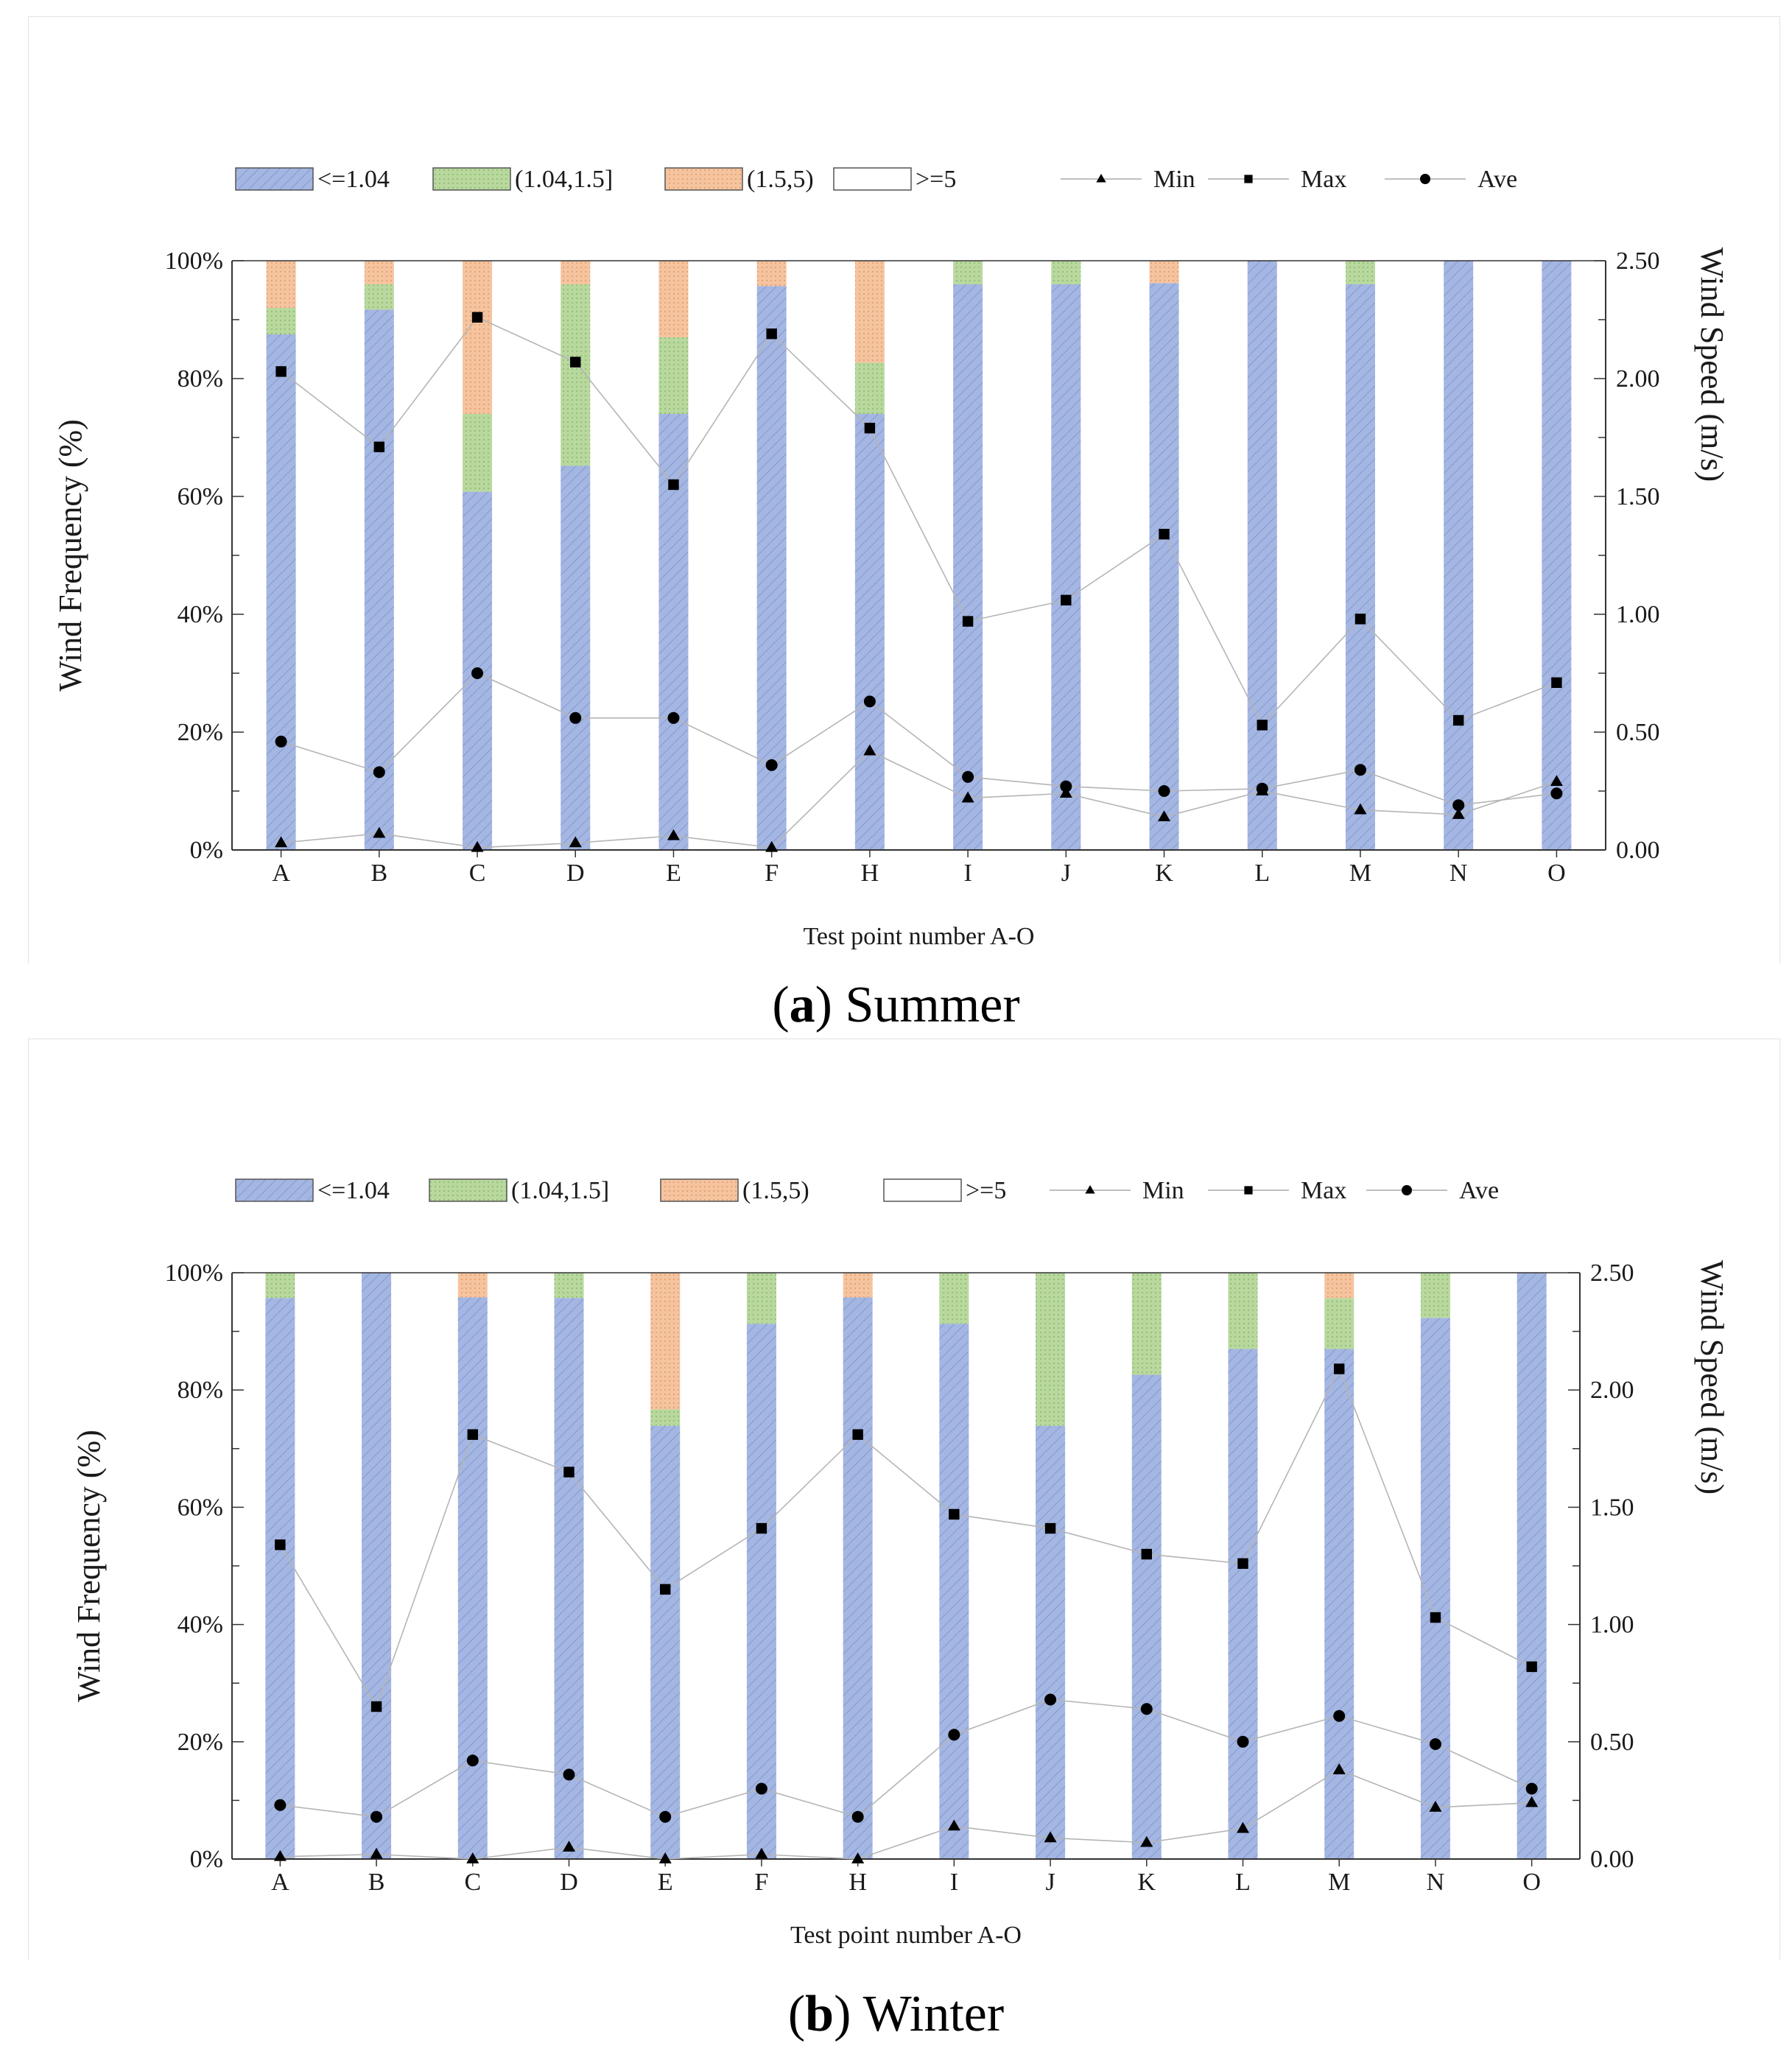  What do you see at coordinates (673, 485) in the screenshot?
I see `summer-point-max-E` at bounding box center [673, 485].